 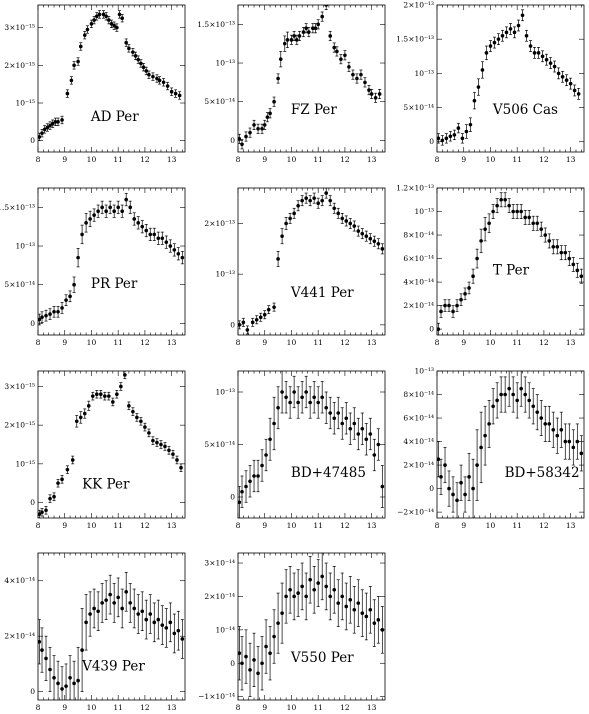 What do you see at coordinates (314, 110) in the screenshot?
I see `star-label-fz-per: FZ Per` at bounding box center [314, 110].